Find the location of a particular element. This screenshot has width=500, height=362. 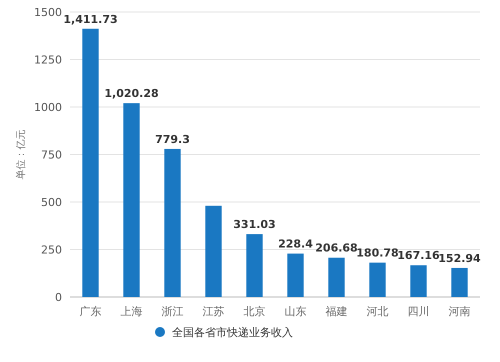

y-tick-label: 750 is located at coordinates (51, 155).